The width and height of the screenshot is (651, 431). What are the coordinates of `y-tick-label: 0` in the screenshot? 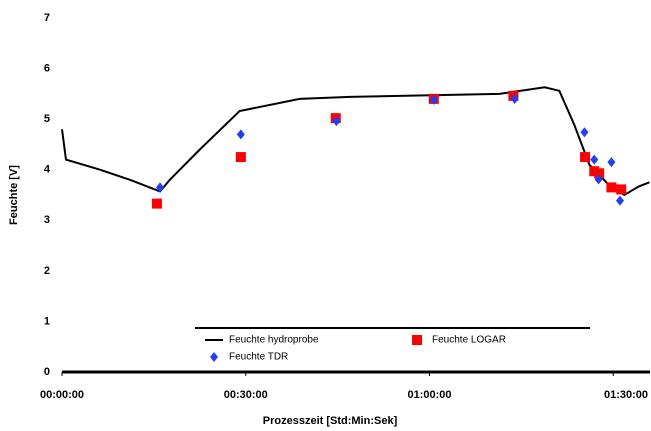 It's located at (47, 372).